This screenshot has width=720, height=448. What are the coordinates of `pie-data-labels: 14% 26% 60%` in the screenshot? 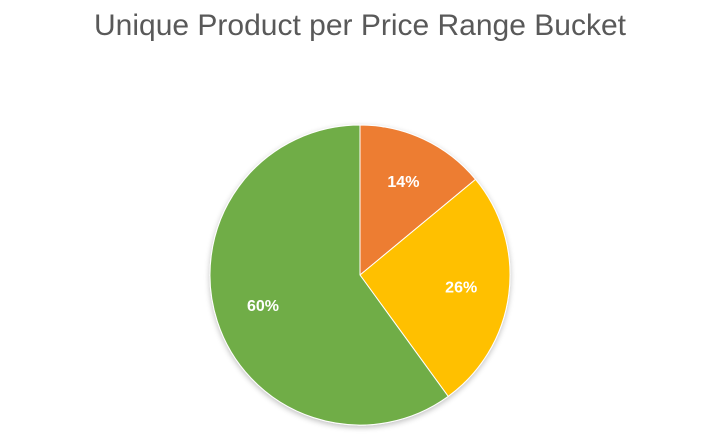 It's located at (362, 244).